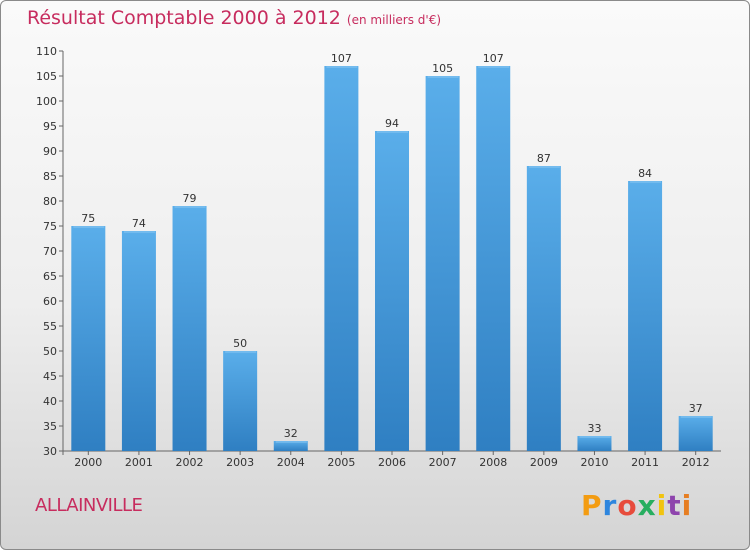 The height and width of the screenshot is (550, 750). Describe the element at coordinates (610, 505) in the screenshot. I see `logo-letter: r` at that location.